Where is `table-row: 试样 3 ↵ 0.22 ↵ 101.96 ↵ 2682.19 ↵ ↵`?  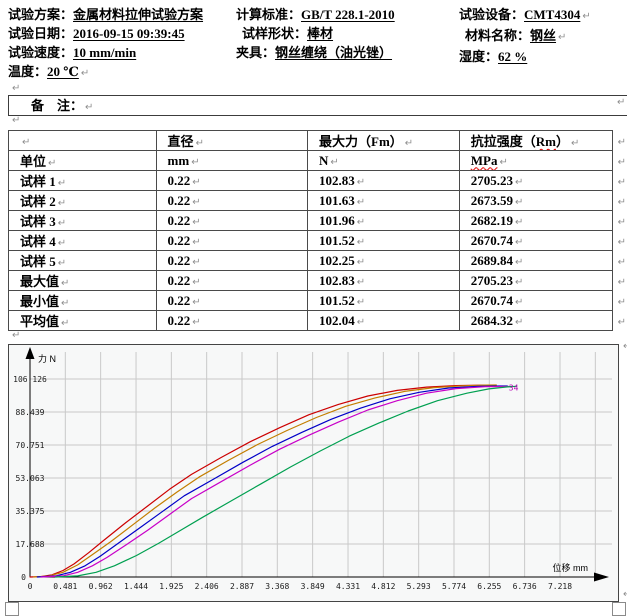
table-row: 试样 3 ↵ 0.22 ↵ 101.96 ↵ 2682.19 ↵ ↵ is located at coordinates (317, 220).